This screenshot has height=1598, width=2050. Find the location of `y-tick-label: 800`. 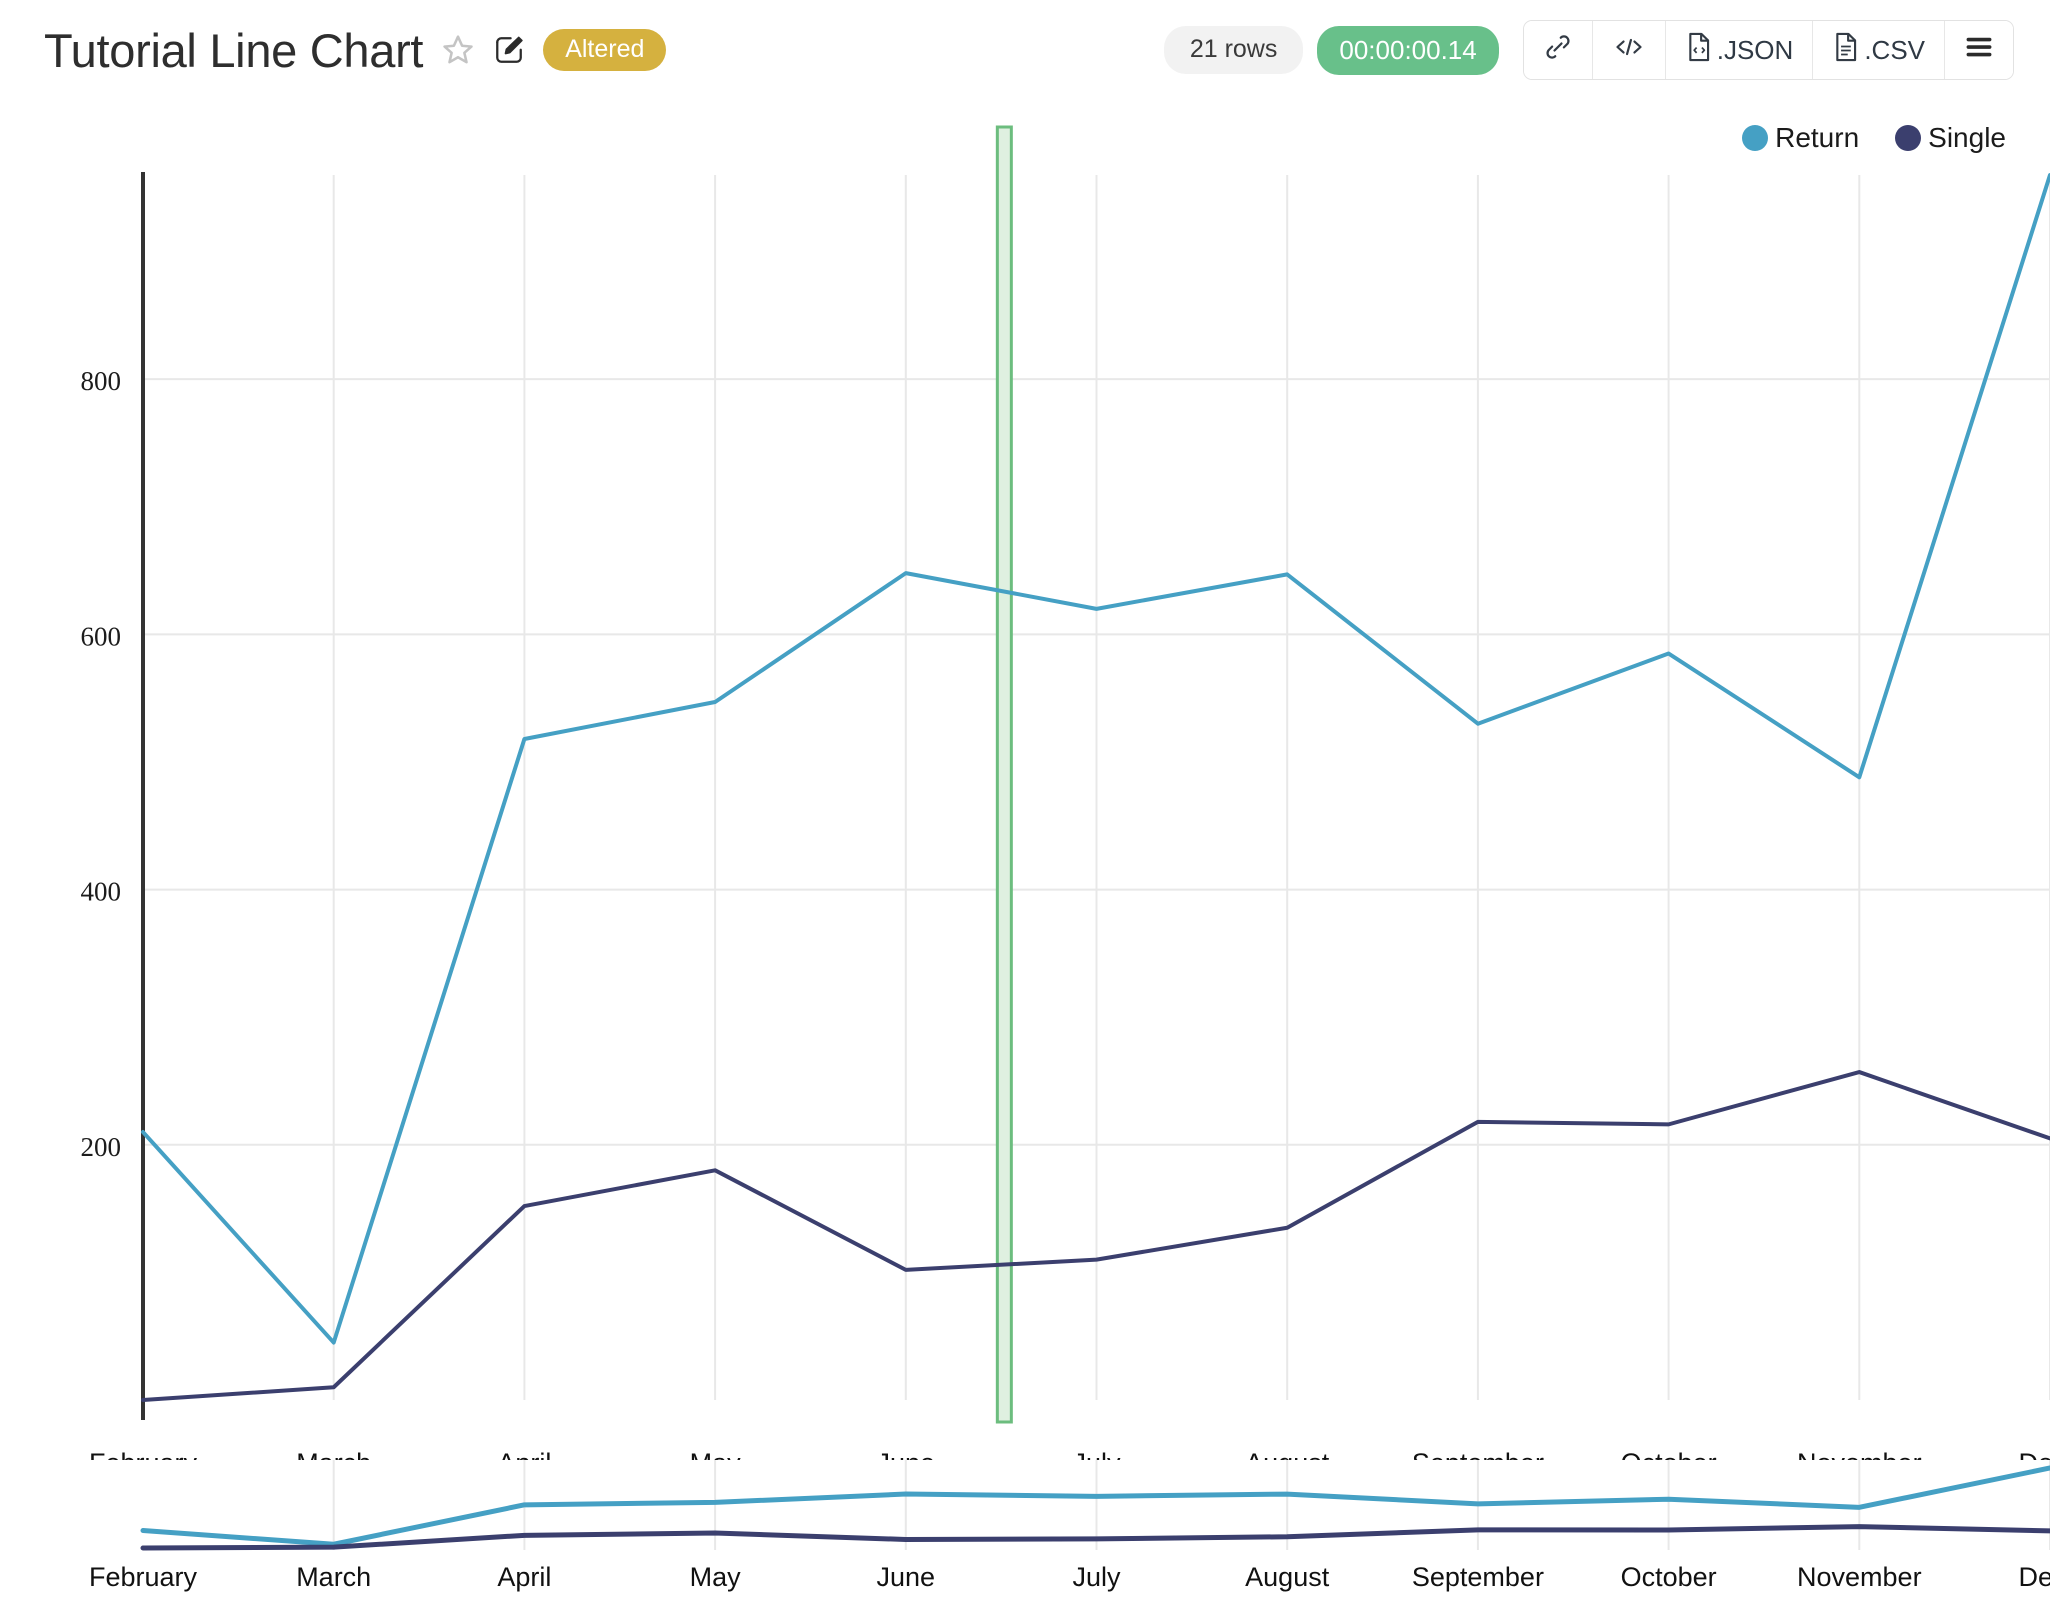

y-tick-label: 800 is located at coordinates (101, 381).